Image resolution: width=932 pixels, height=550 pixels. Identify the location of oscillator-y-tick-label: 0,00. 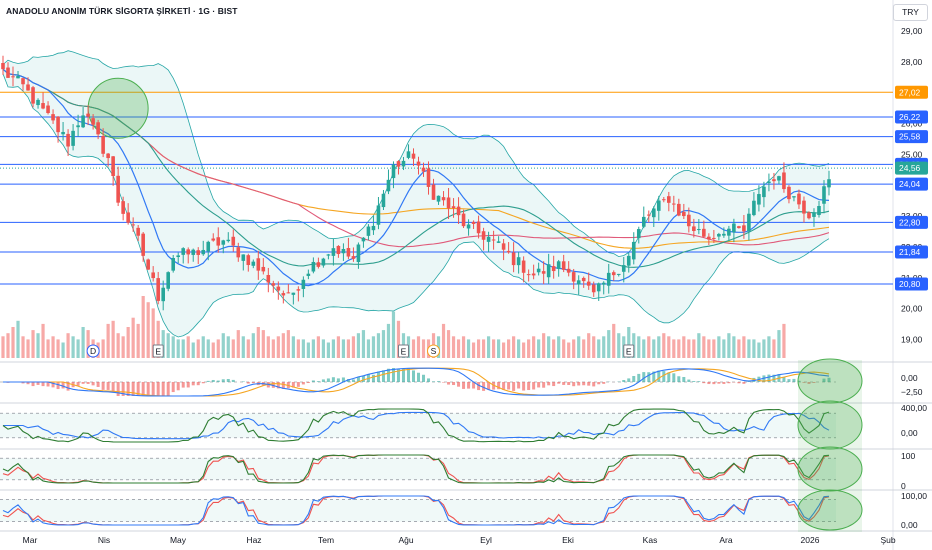
(909, 525).